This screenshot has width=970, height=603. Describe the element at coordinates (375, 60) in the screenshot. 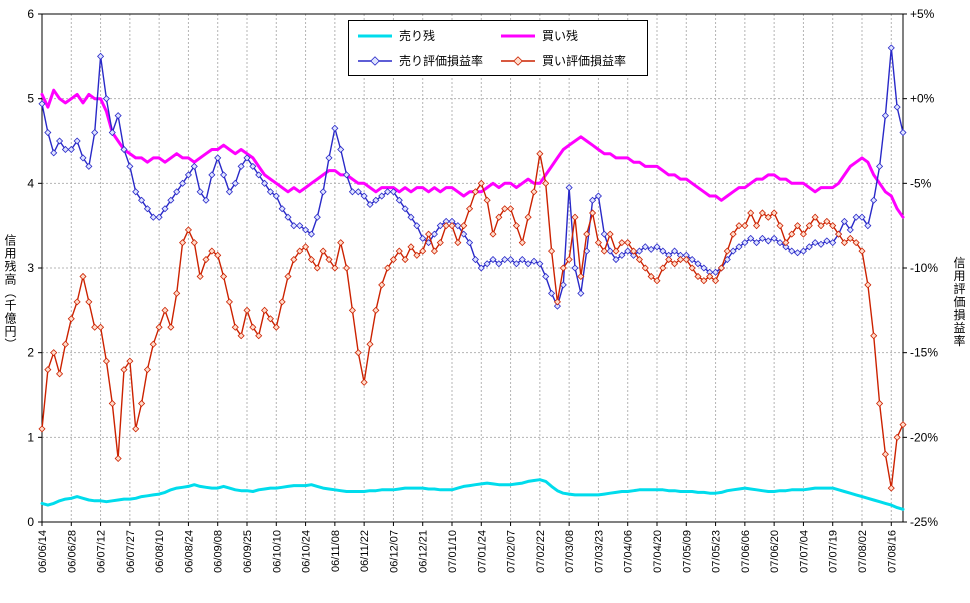

I see `legend-swatch-sell-pl-ratio` at that location.